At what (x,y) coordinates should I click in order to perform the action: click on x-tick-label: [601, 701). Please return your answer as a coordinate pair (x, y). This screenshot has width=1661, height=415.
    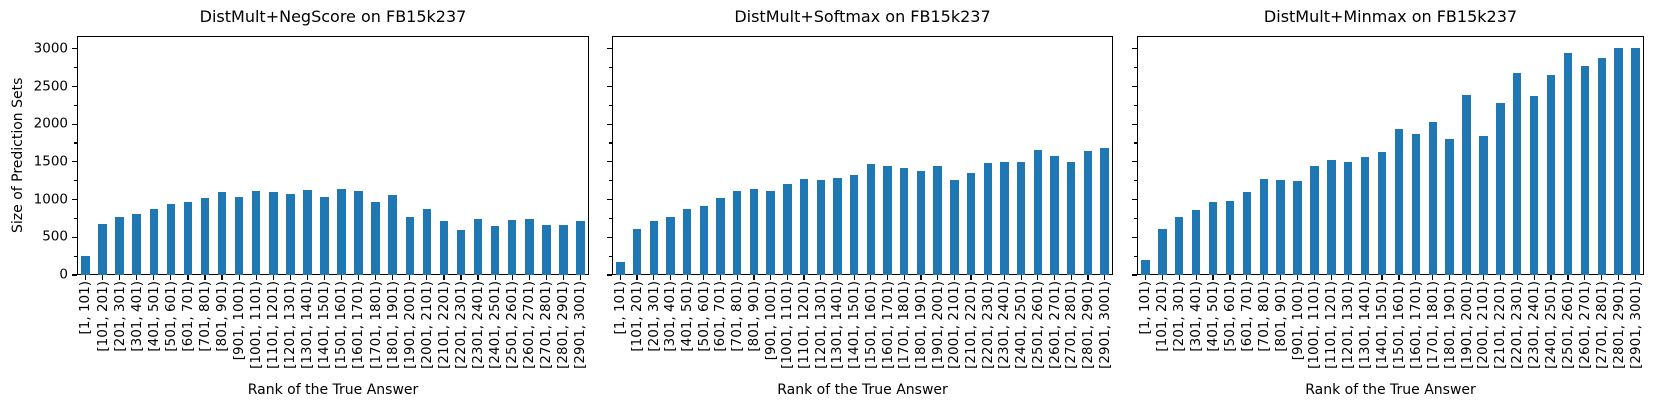
    Looking at the image, I should click on (1246, 331).